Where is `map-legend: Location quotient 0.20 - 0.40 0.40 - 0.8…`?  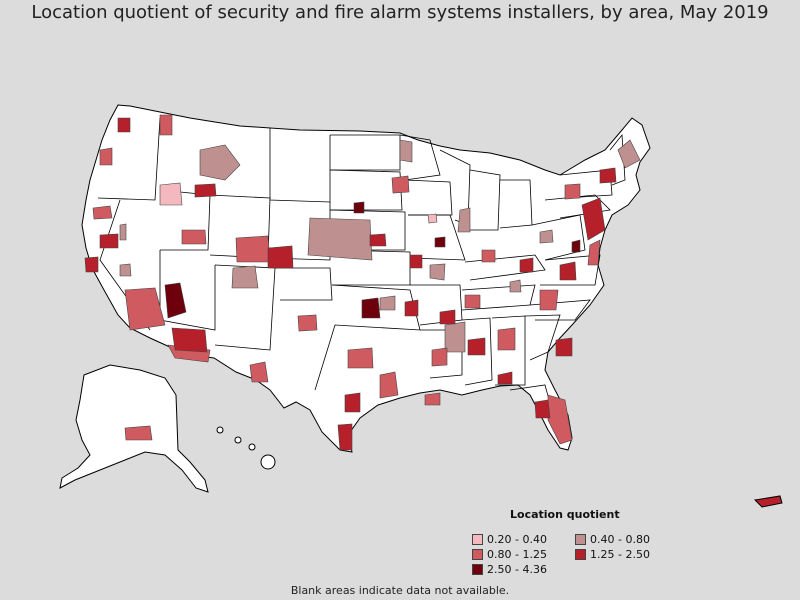 map-legend: Location quotient 0.20 - 0.40 0.40 - 0.8… is located at coordinates (560, 544).